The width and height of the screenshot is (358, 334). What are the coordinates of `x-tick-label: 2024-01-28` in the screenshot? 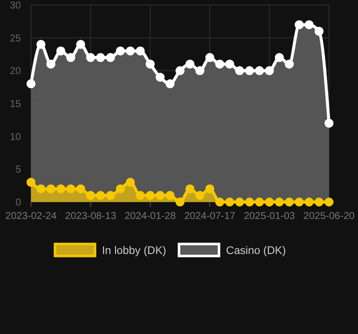 It's located at (150, 216).